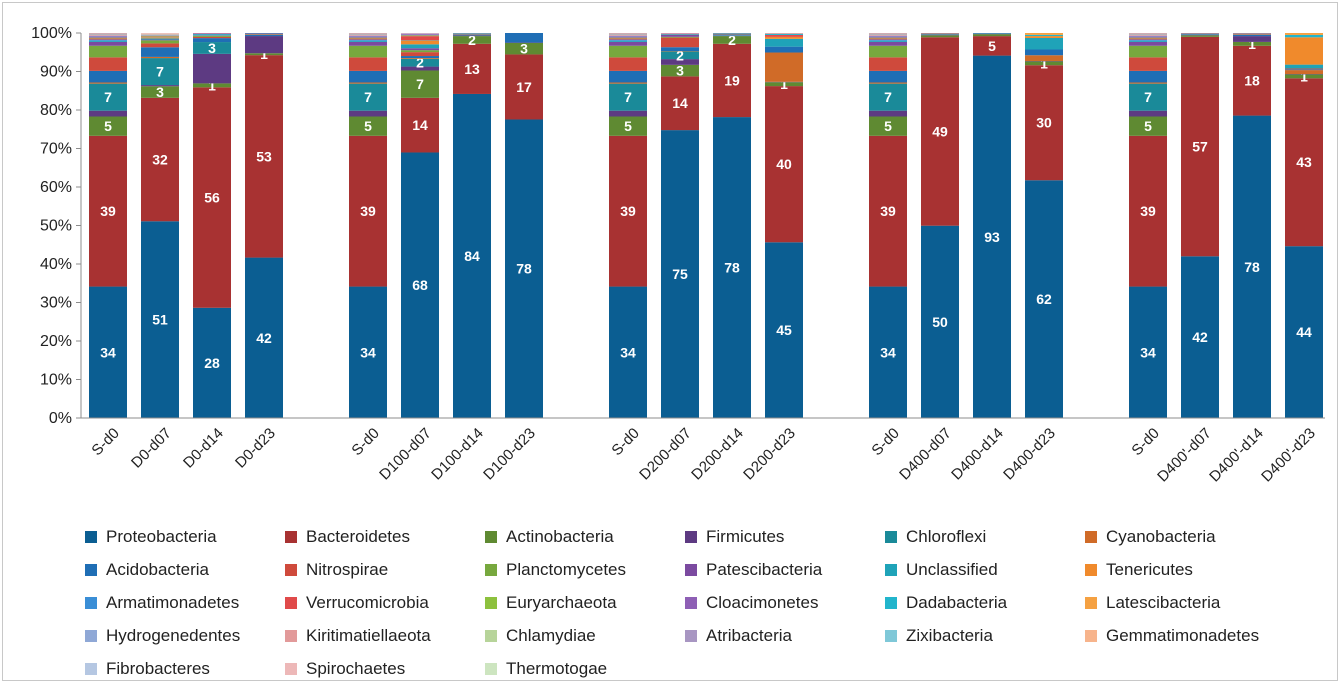 The height and width of the screenshot is (684, 1341). I want to click on bar-stack: 34 39 5 7, so click(628, 225).